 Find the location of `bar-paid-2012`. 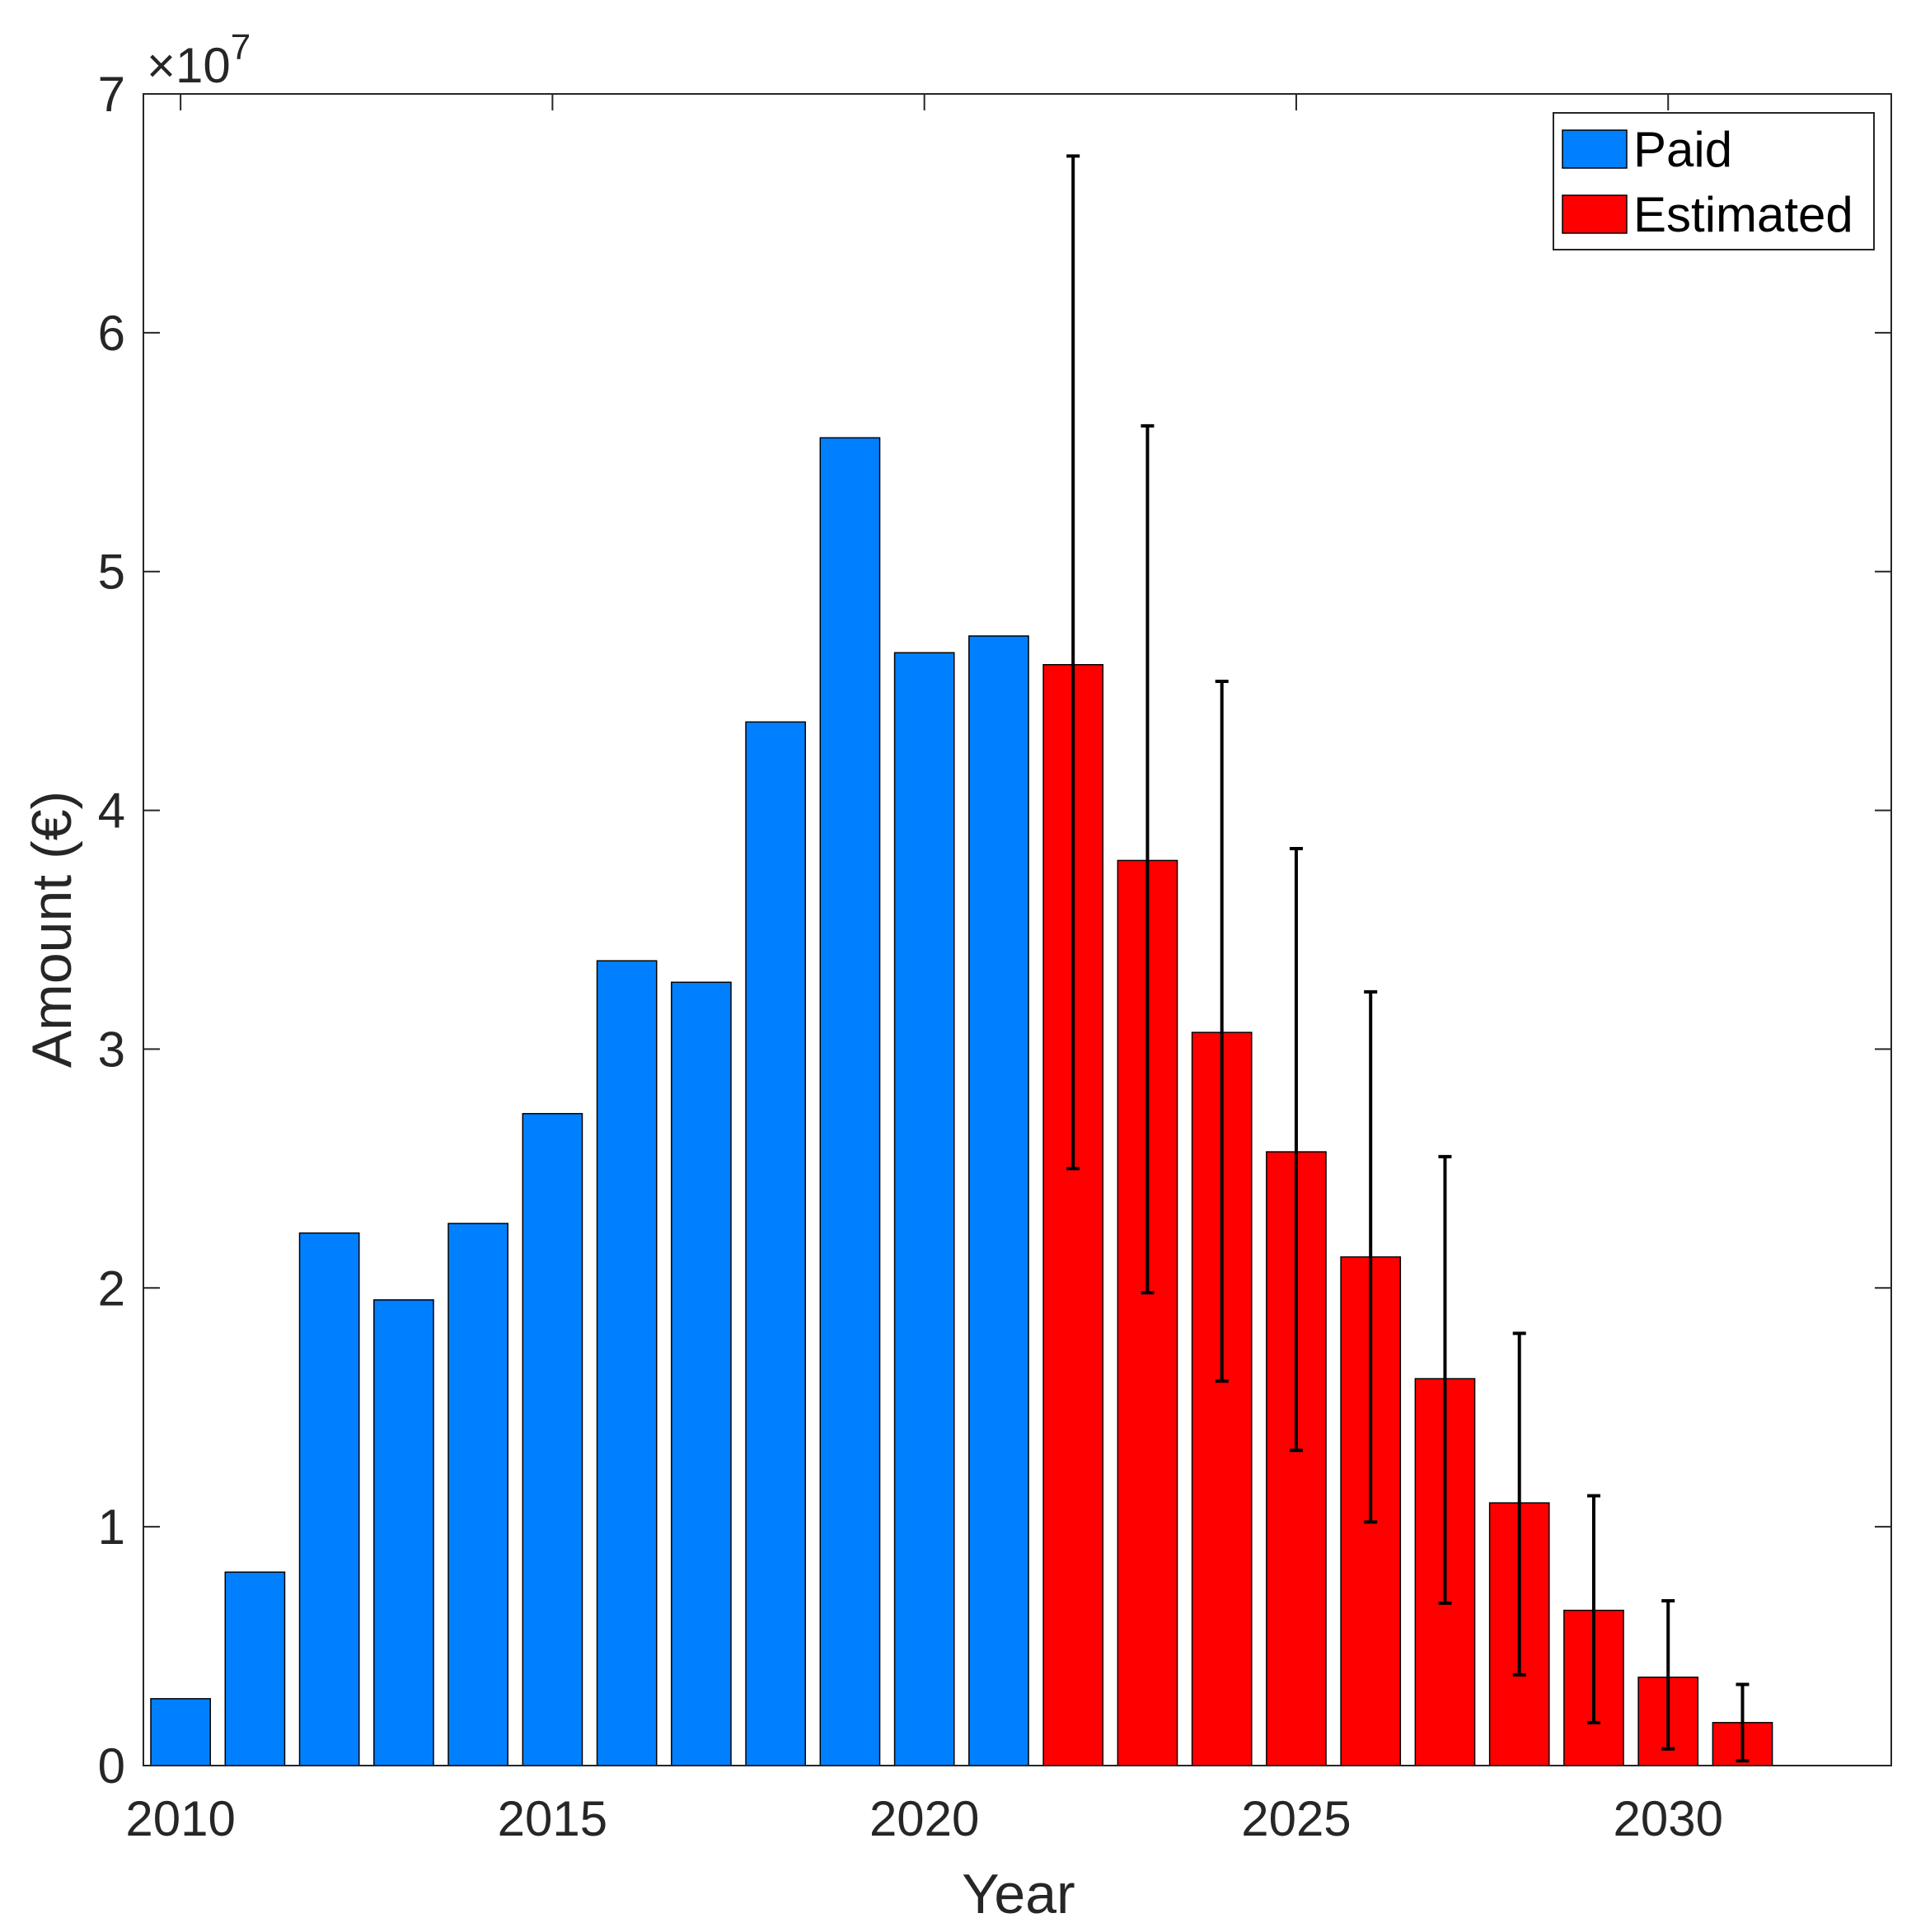

bar-paid-2012 is located at coordinates (329, 1499).